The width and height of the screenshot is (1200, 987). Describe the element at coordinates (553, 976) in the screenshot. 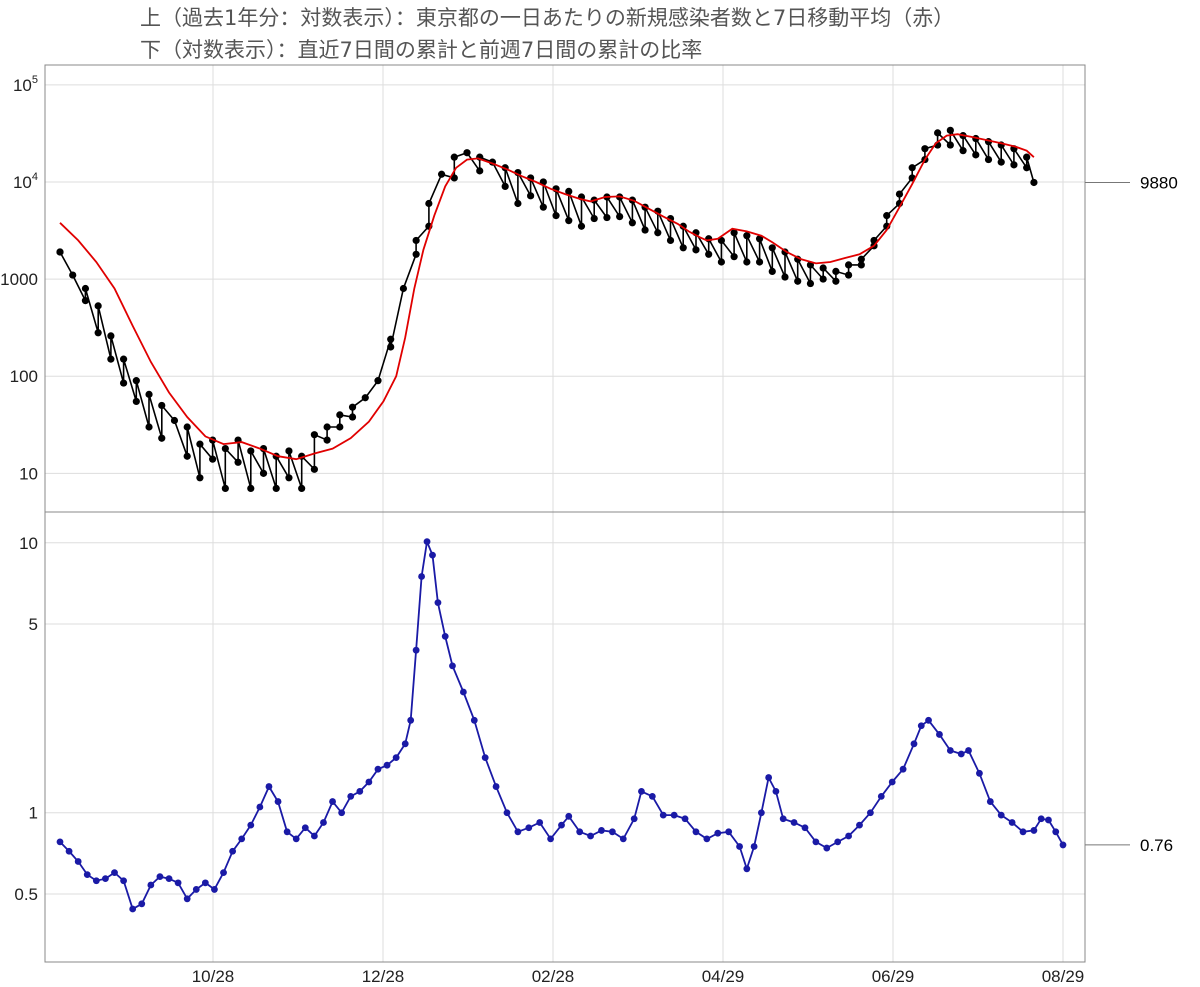

I see `x-tick-label: 02/28` at that location.